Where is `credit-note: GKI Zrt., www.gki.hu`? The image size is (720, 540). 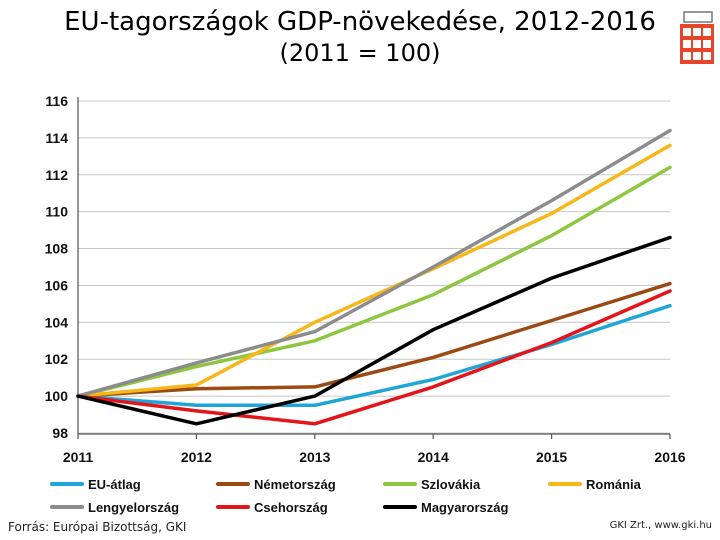
credit-note: GKI Zrt., www.gki.hu is located at coordinates (660, 525).